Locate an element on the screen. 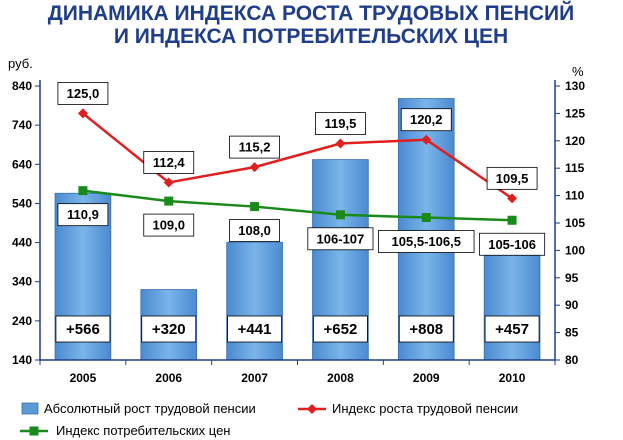 The image size is (623, 440). pension-index-label: 112,4 is located at coordinates (169, 162).